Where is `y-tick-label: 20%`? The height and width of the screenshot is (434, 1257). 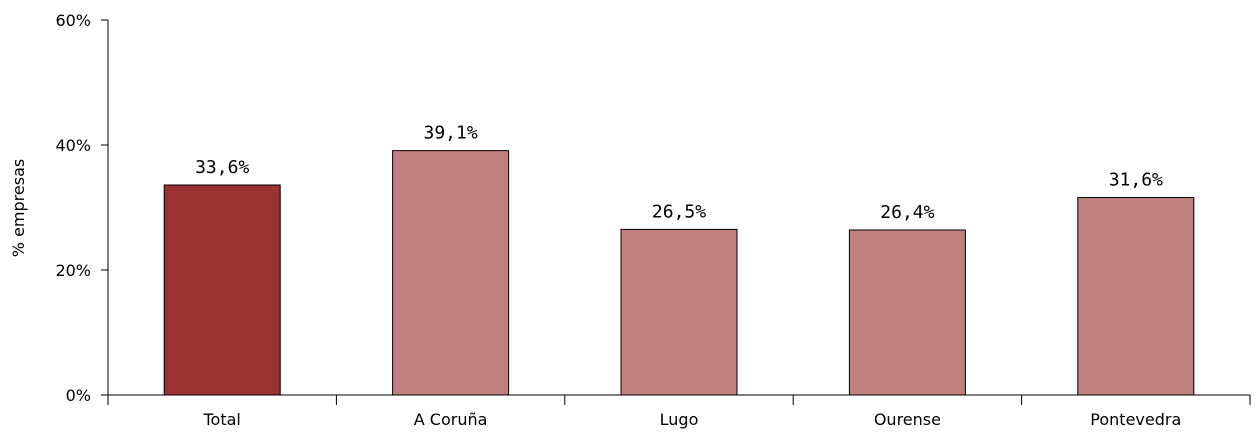
y-tick-label: 20% is located at coordinates (73, 270).